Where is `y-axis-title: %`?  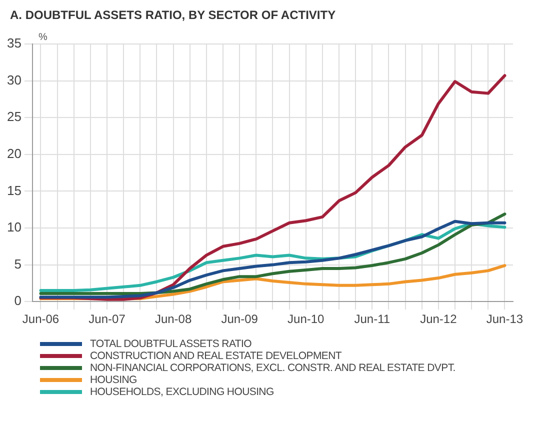 y-axis-title: % is located at coordinates (43, 37).